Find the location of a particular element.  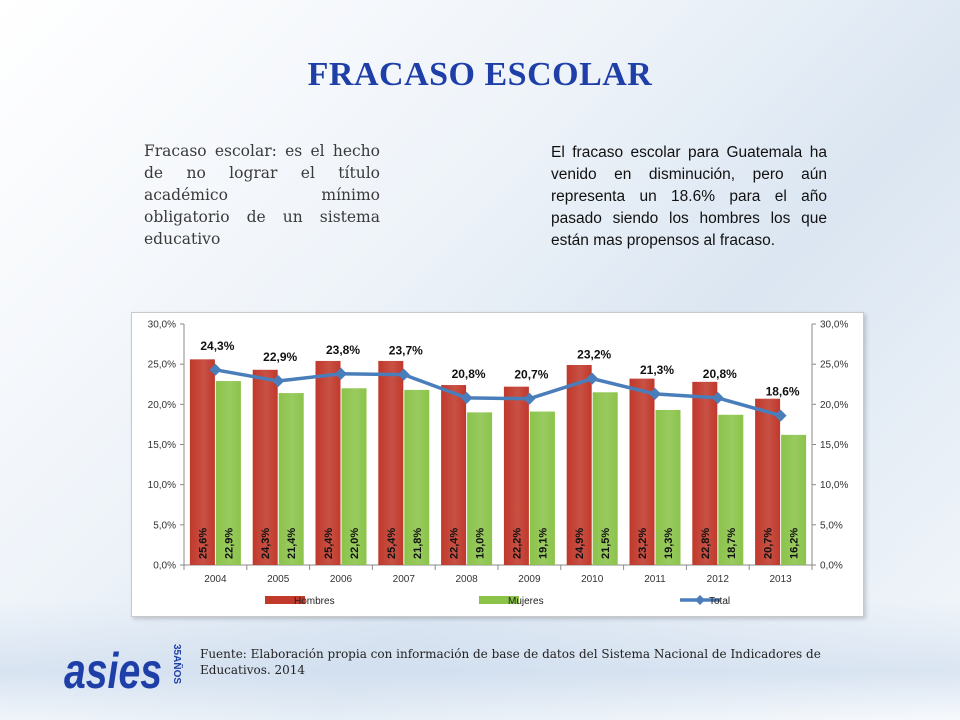

bar-label-mujeres: 19,1% is located at coordinates (543, 543).